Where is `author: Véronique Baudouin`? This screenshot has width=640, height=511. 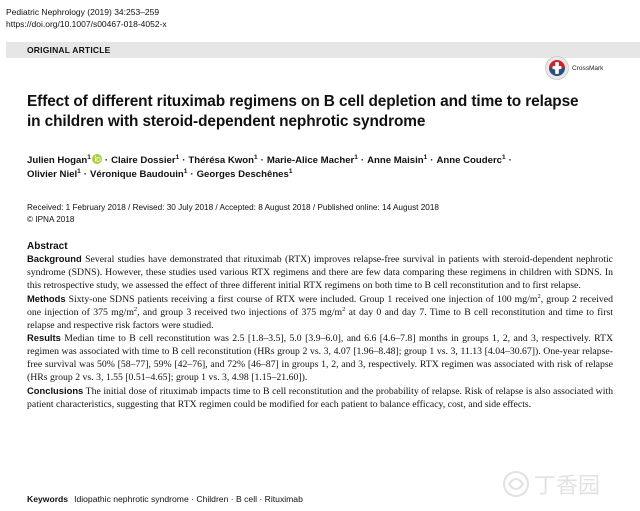 author: Véronique Baudouin is located at coordinates (136, 174).